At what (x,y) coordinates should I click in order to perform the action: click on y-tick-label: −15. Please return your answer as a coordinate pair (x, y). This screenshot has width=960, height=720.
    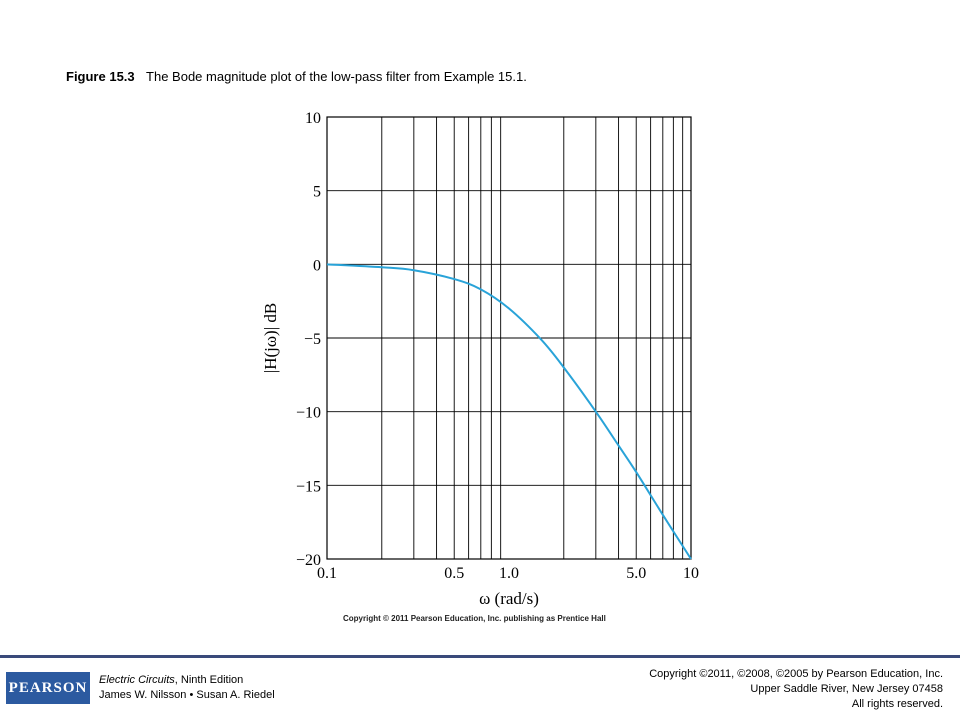
    Looking at the image, I should click on (308, 486).